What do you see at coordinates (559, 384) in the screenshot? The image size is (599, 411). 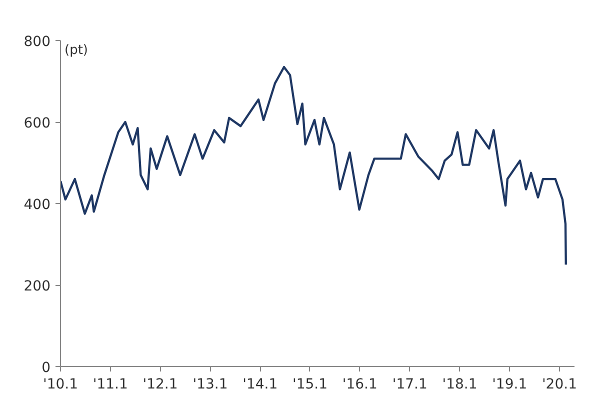 I see `x-tick-label: '20.1` at bounding box center [559, 384].